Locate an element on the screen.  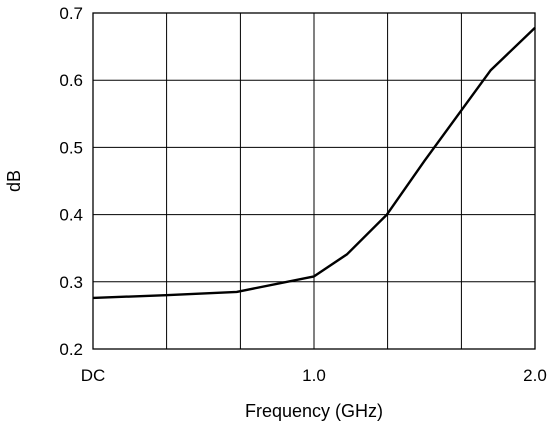
y-tick-label: 0.4 is located at coordinates (71, 215).